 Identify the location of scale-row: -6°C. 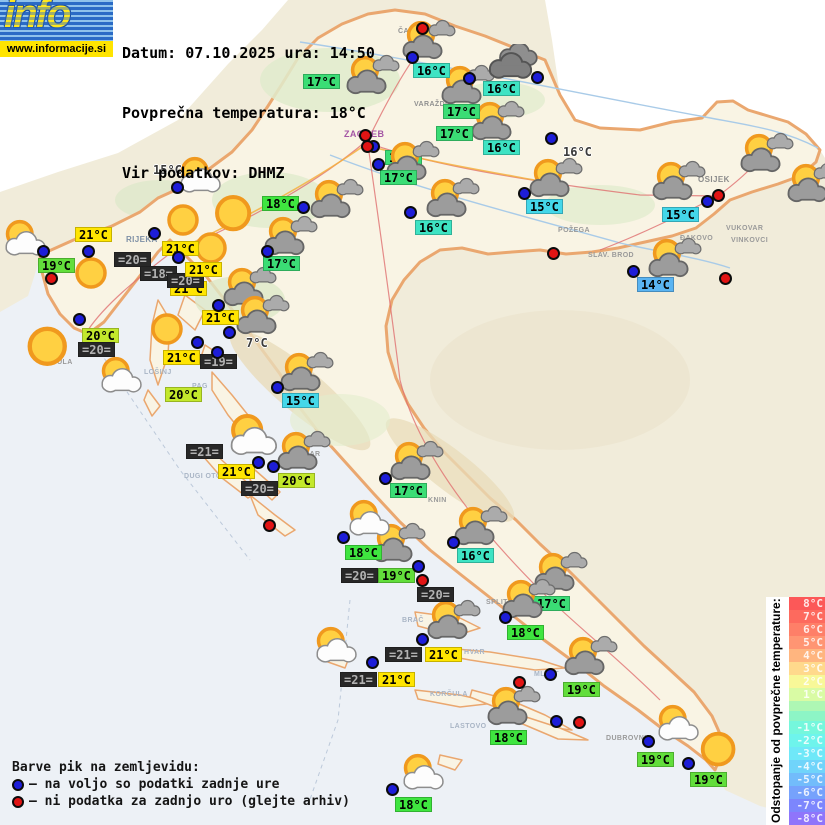
(807, 792).